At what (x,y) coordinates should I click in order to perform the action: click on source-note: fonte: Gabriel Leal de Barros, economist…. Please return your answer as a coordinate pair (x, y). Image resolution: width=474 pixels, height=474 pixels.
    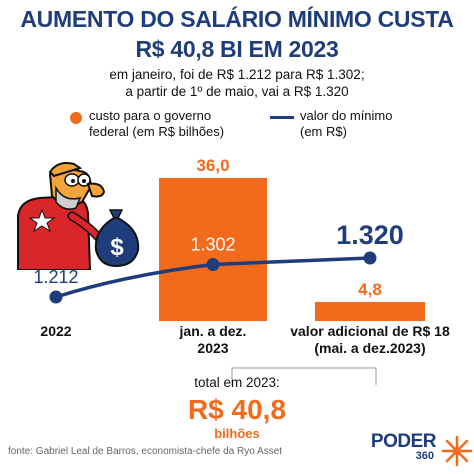
    Looking at the image, I should click on (145, 451).